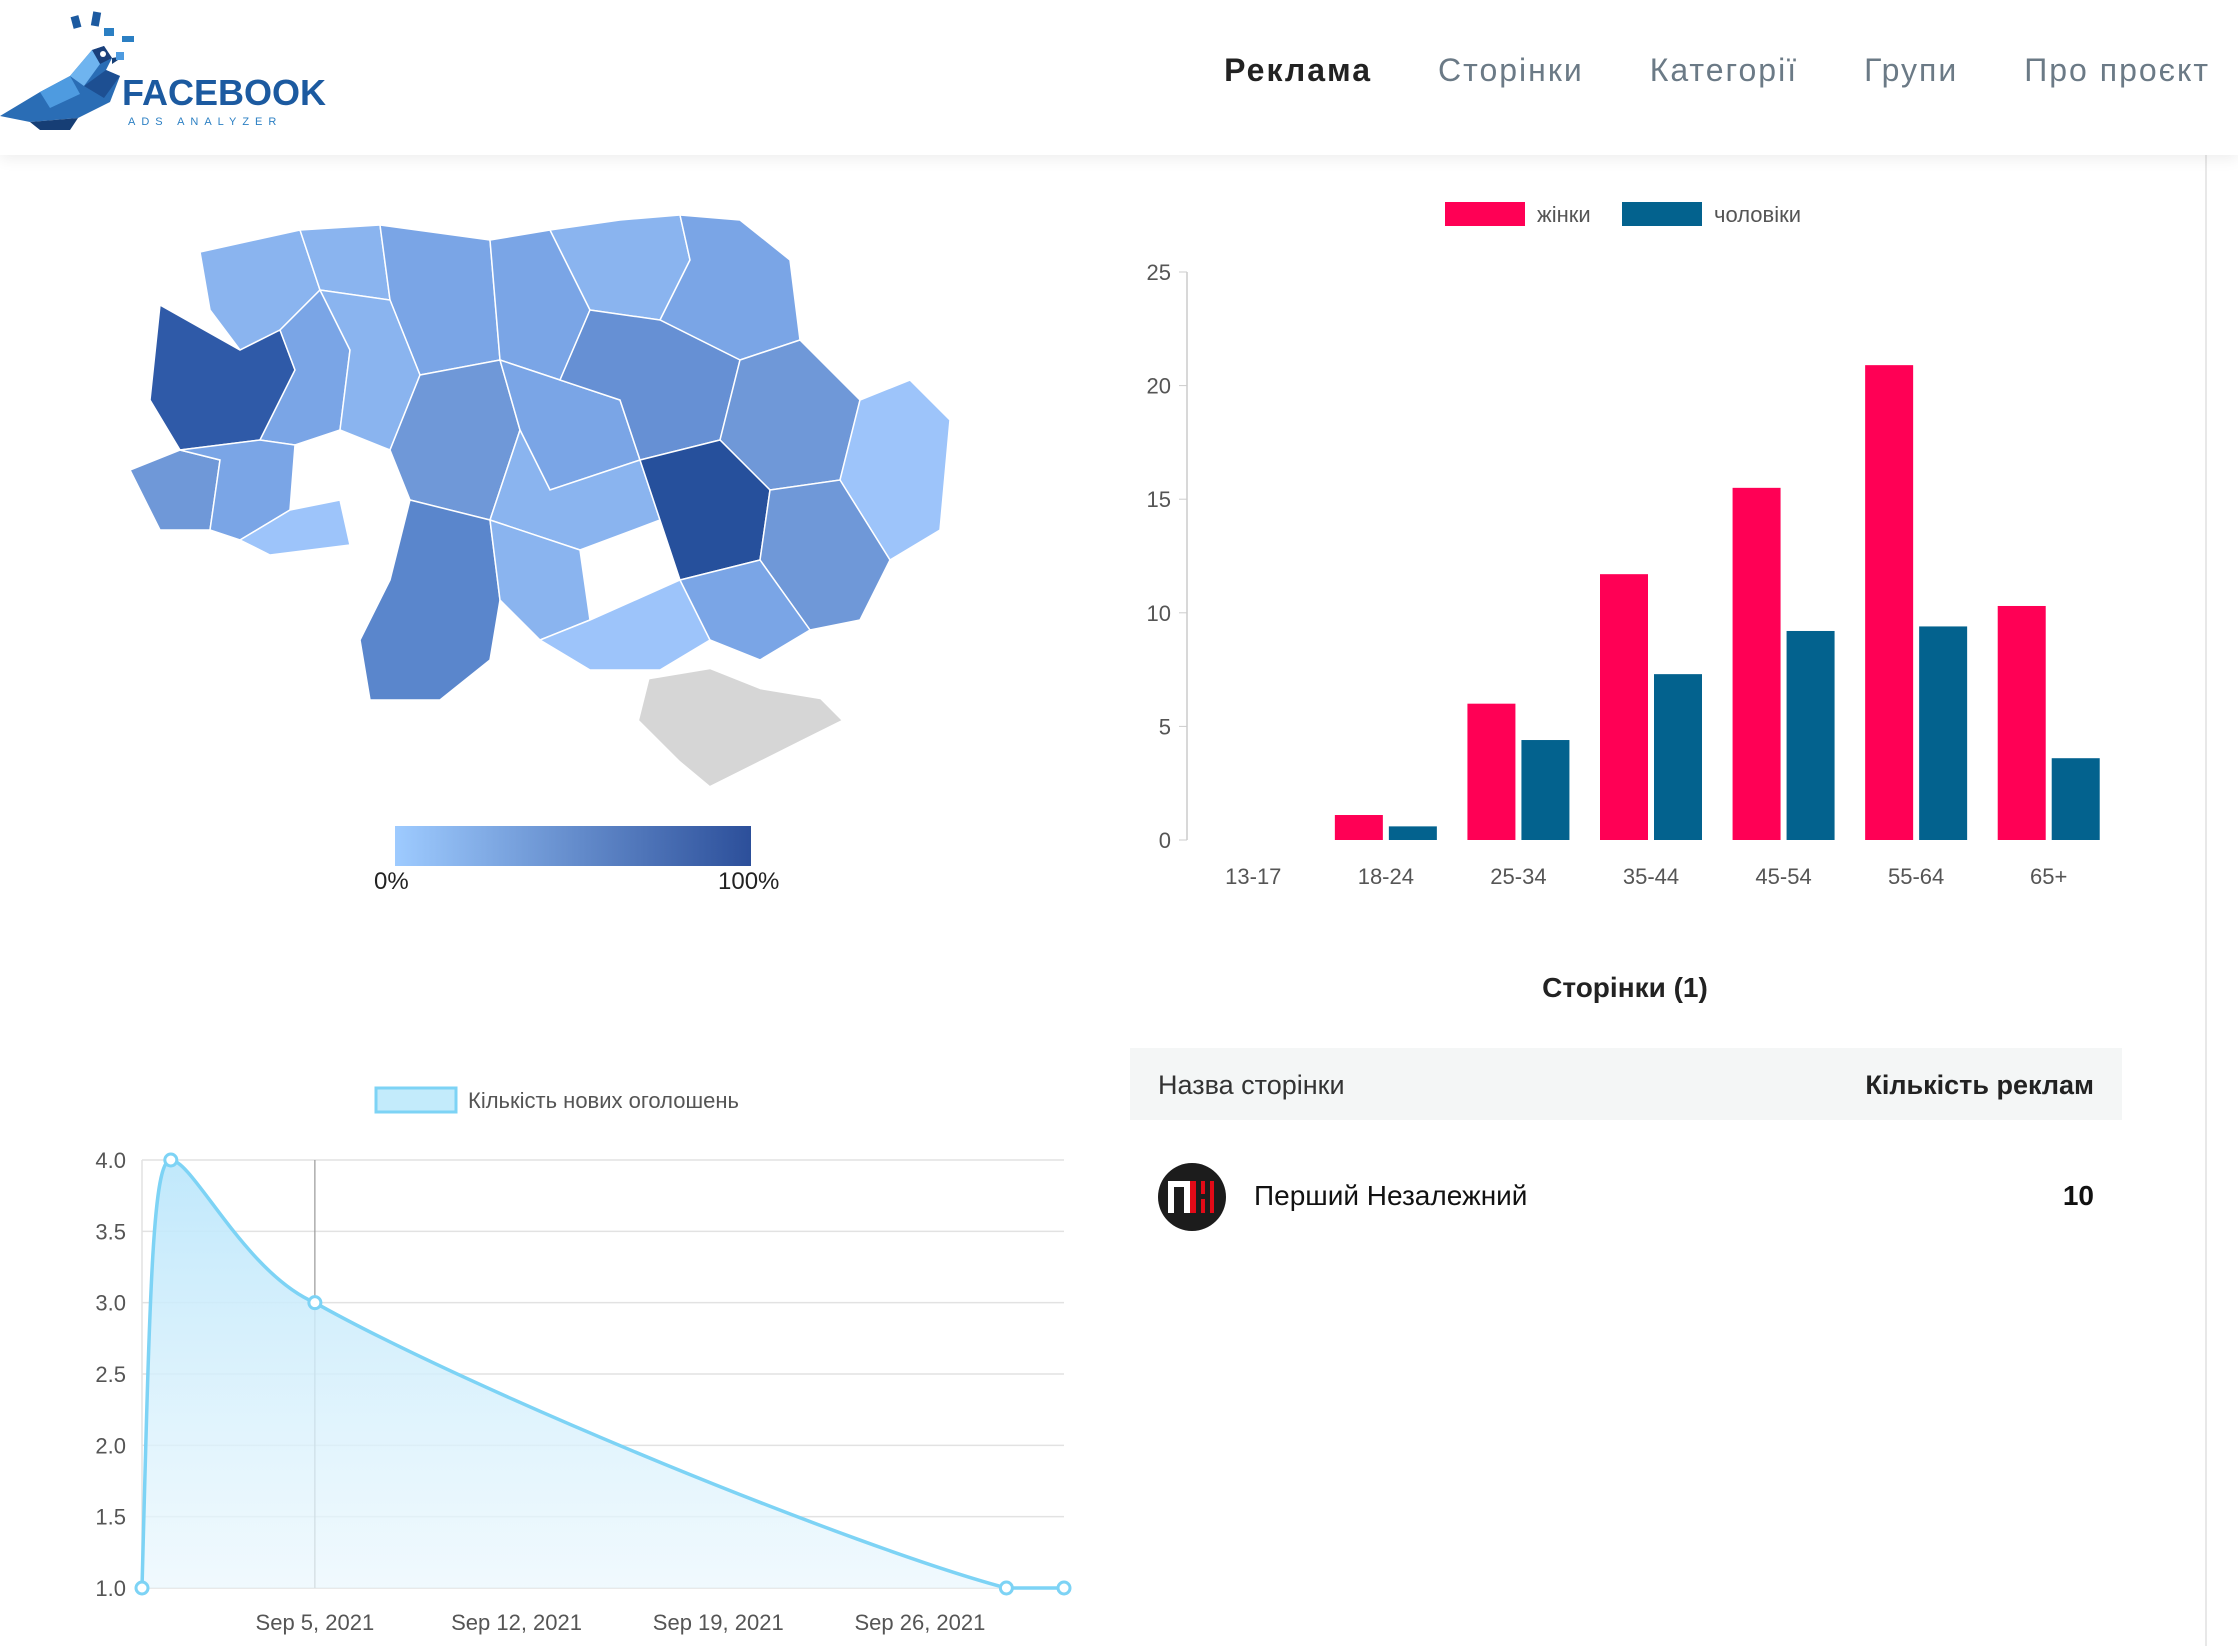 This screenshot has width=2238, height=1646. What do you see at coordinates (1979, 1085) in the screenshot?
I see `column-ads-count: Кількість реклам` at bounding box center [1979, 1085].